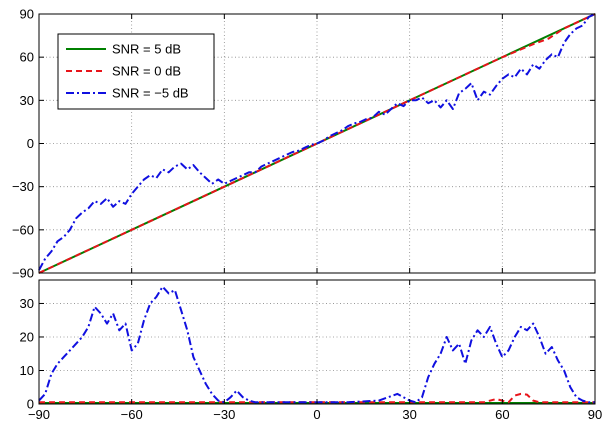  What do you see at coordinates (150, 93) in the screenshot?
I see `legend-label-2: SNR = −5 dB` at bounding box center [150, 93].